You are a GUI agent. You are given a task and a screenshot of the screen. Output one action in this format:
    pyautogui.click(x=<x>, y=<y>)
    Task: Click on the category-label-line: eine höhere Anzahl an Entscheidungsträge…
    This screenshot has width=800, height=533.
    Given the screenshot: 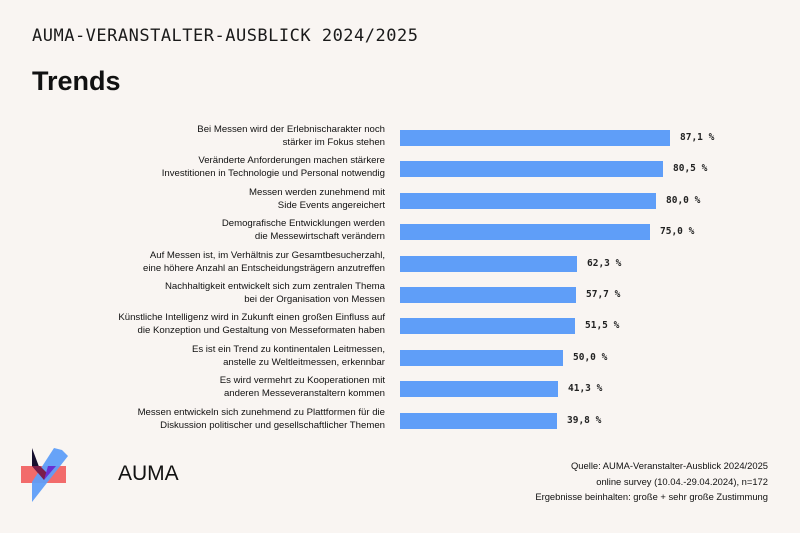 What is the action you would take?
    pyautogui.click(x=264, y=268)
    